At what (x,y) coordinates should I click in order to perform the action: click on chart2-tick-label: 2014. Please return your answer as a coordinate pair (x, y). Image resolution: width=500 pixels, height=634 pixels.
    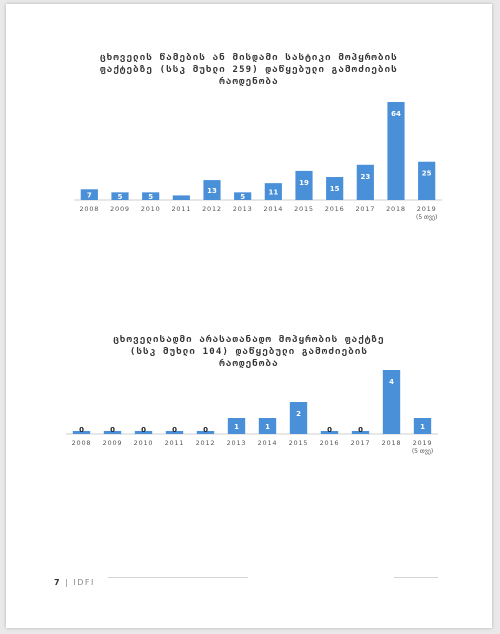
    Looking at the image, I should click on (268, 443).